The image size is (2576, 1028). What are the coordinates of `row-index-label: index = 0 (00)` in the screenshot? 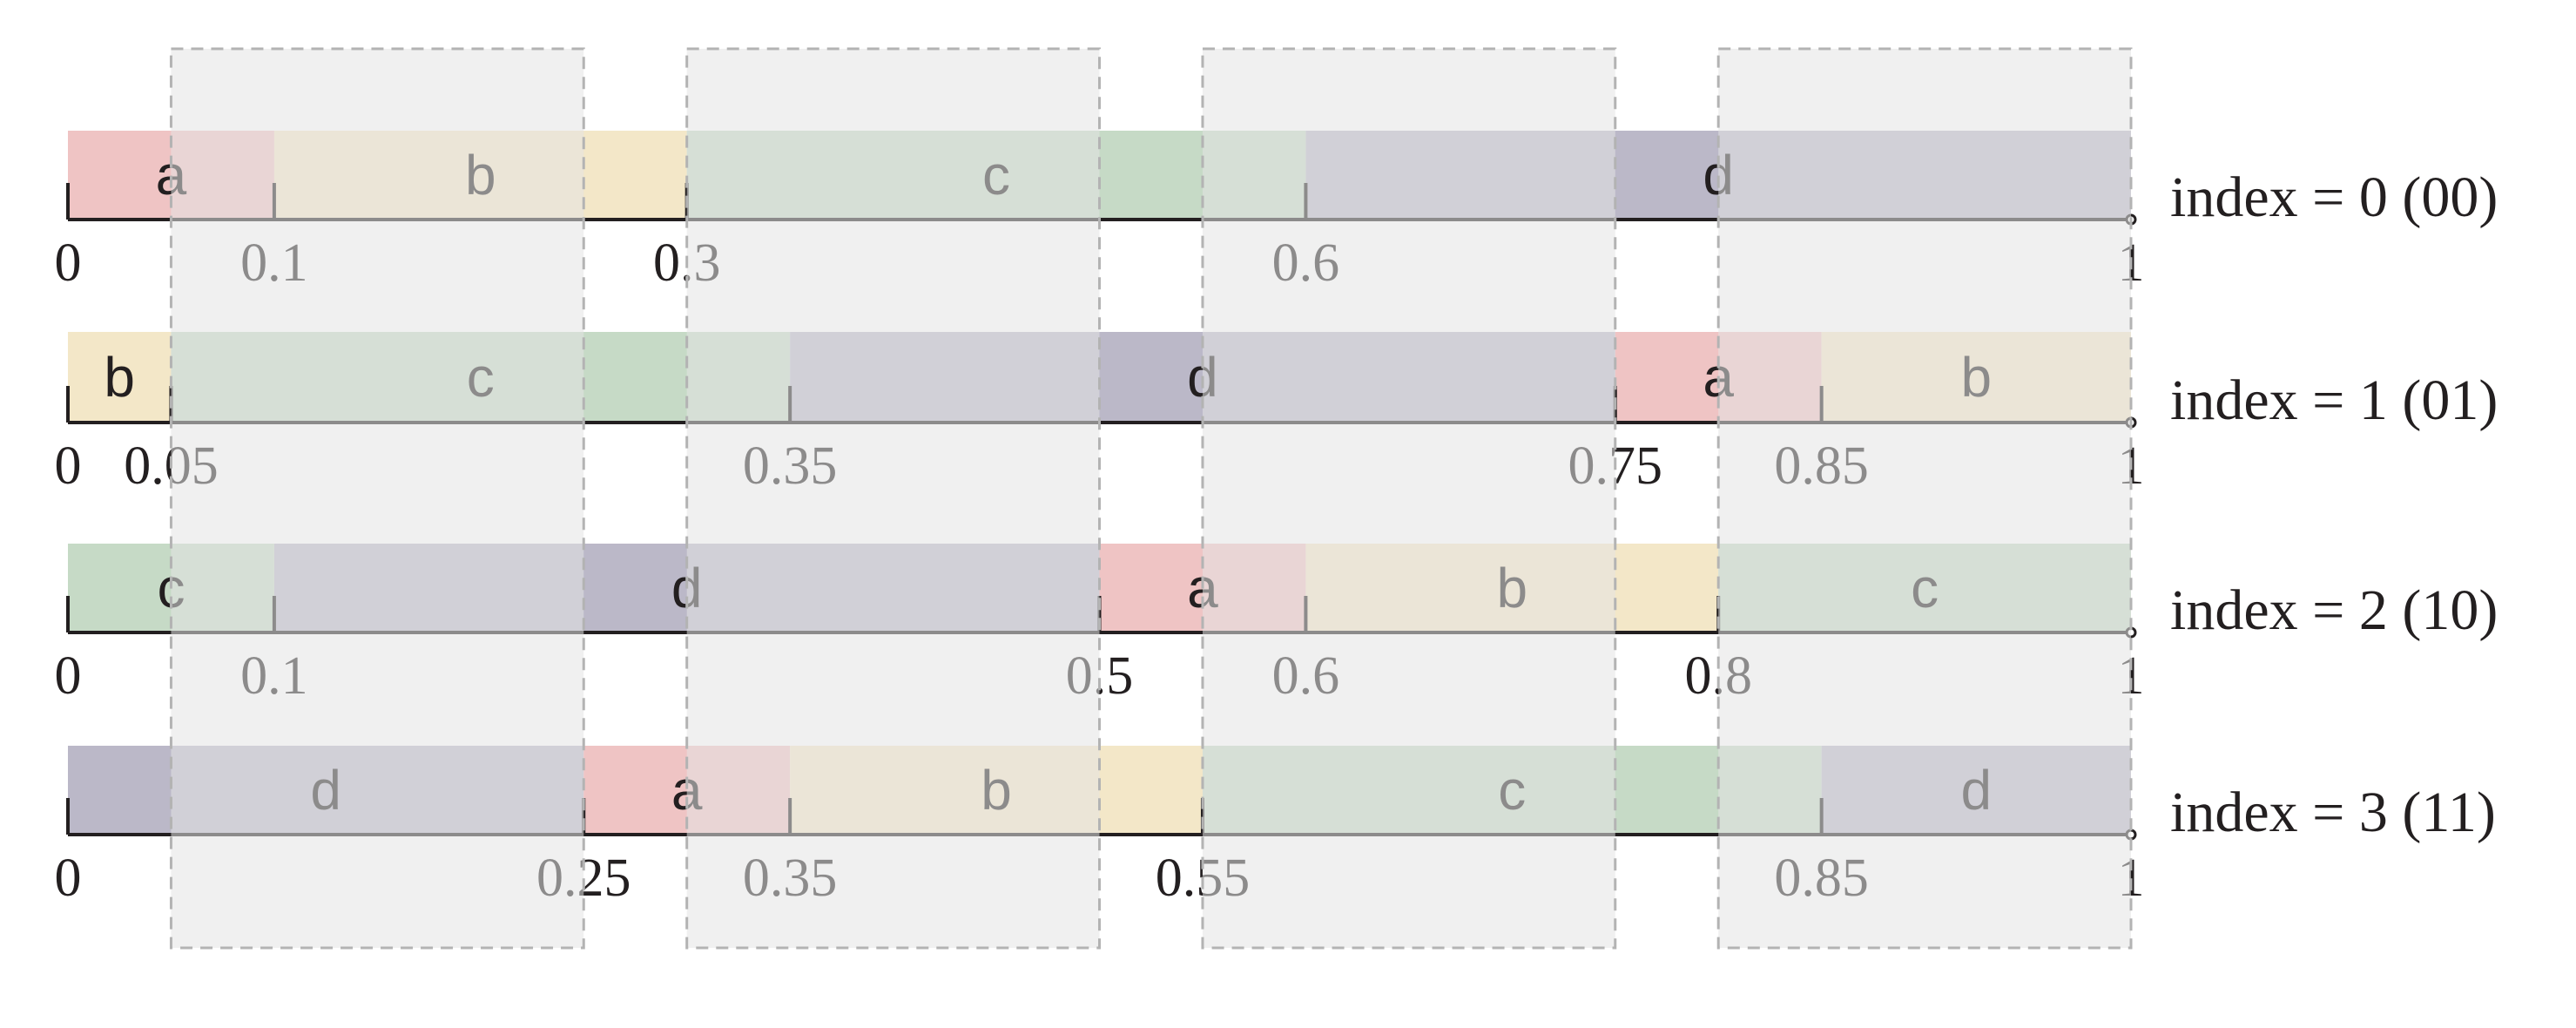 It's located at (2334, 197).